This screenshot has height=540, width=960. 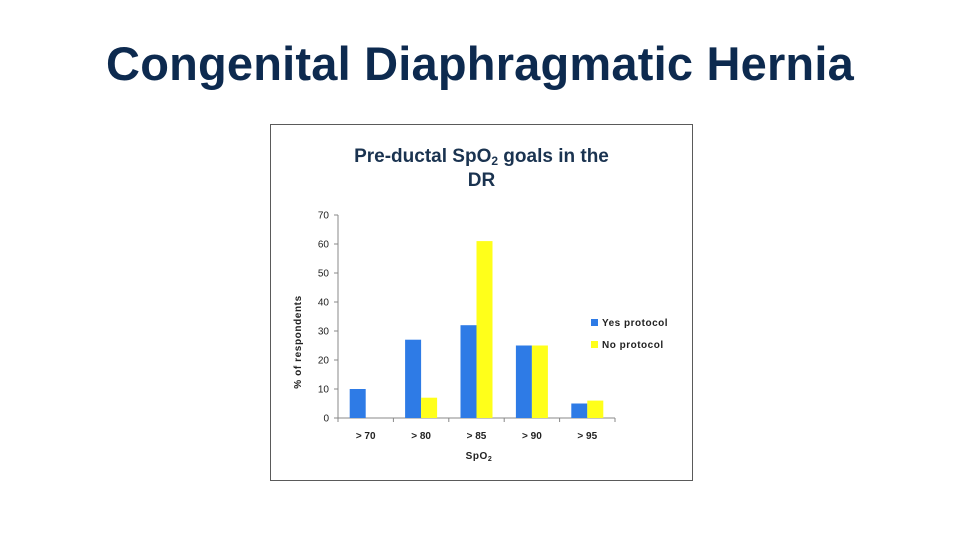 I want to click on x-tick-label: > 80, so click(x=421, y=436).